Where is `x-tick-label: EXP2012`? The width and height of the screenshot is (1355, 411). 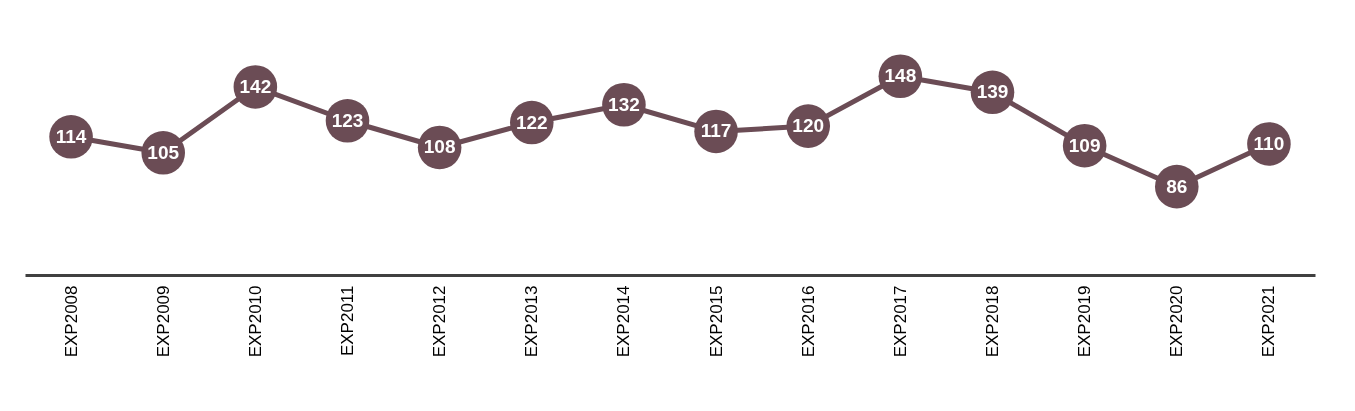
x-tick-label: EXP2012 is located at coordinates (440, 321).